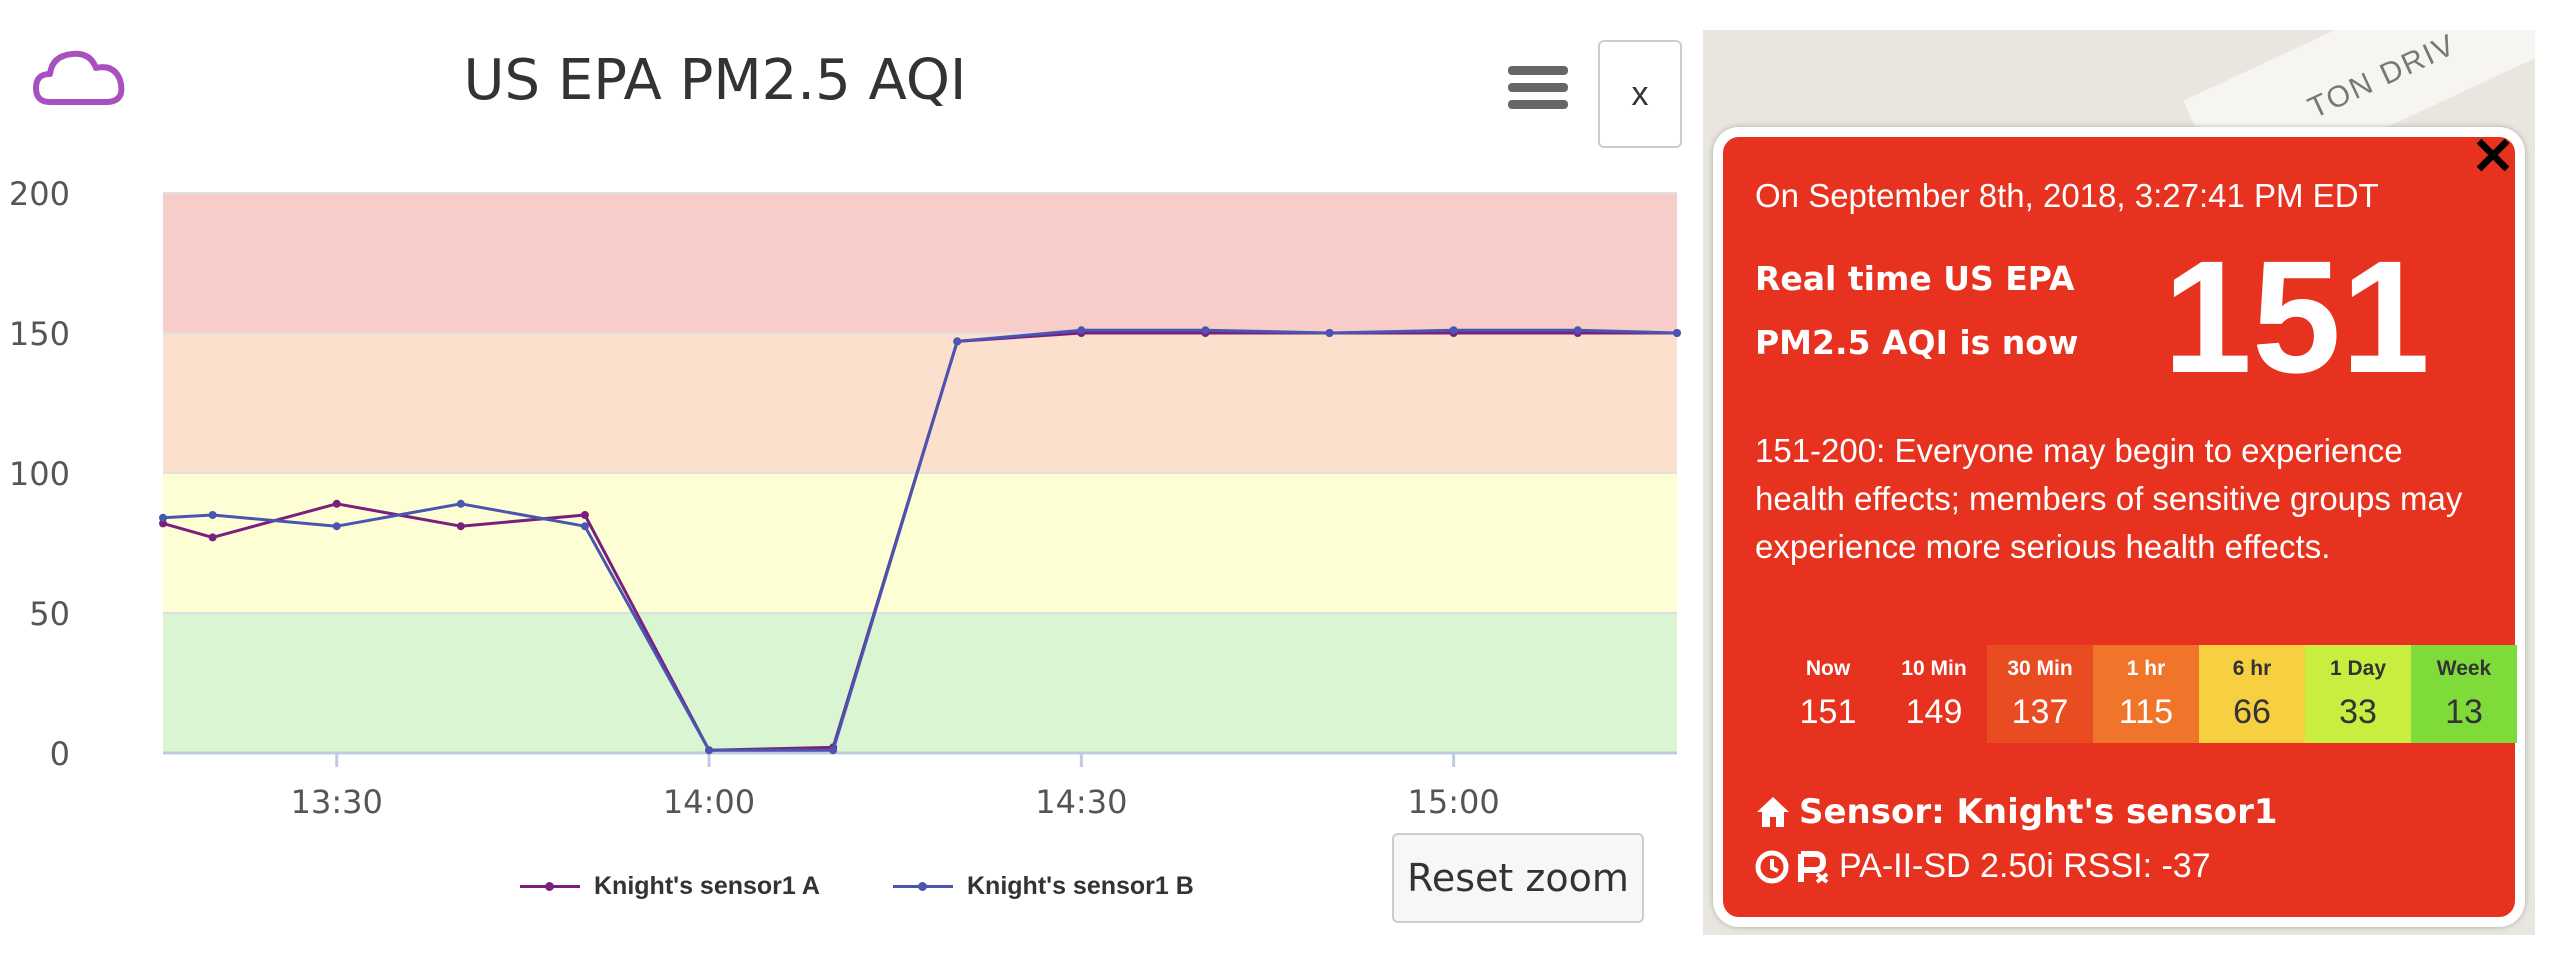 The width and height of the screenshot is (2551, 957). What do you see at coordinates (1772, 866) in the screenshot?
I see `clock-icon` at bounding box center [1772, 866].